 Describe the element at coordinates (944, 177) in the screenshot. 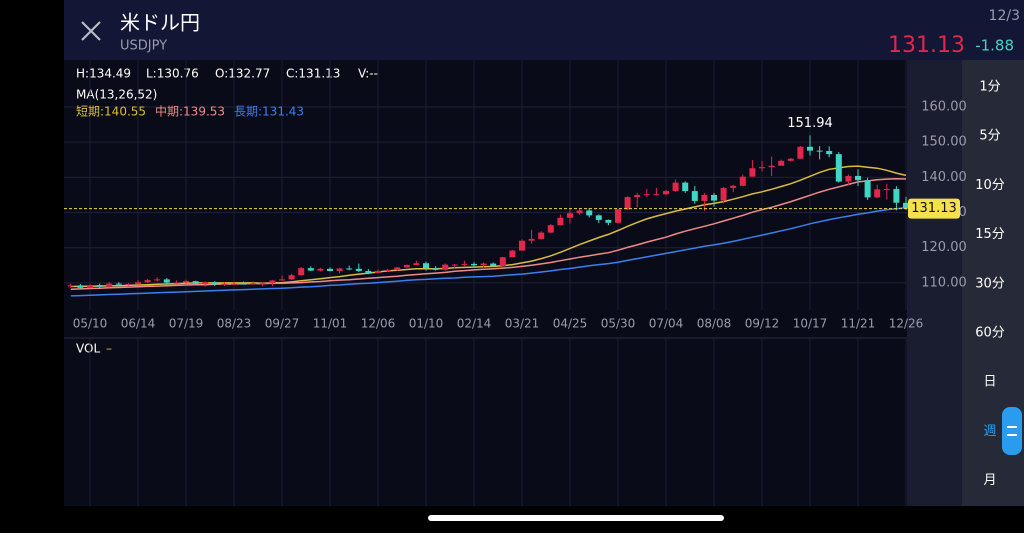

I see `y-tick-label: 140.00` at that location.